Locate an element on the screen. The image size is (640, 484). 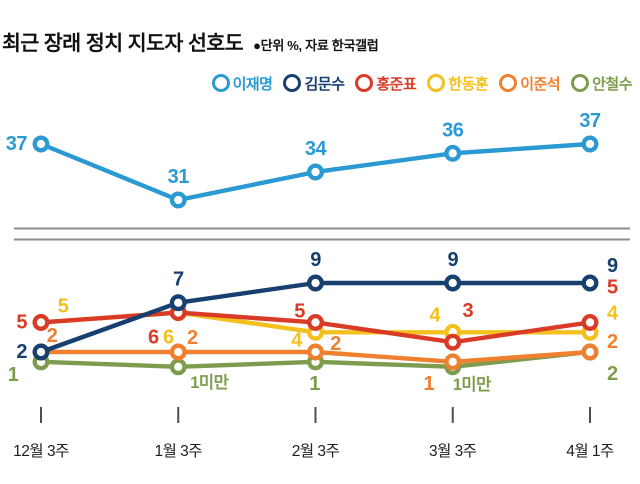
legend-item-2: 홍준표 is located at coordinates (386, 83).